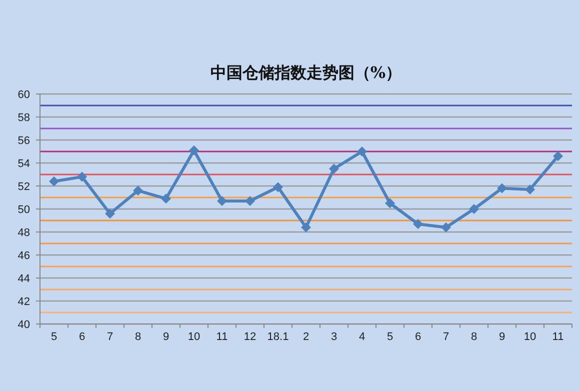 This screenshot has height=391, width=580. What do you see at coordinates (334, 337) in the screenshot?
I see `x-tick-label: 3` at bounding box center [334, 337].